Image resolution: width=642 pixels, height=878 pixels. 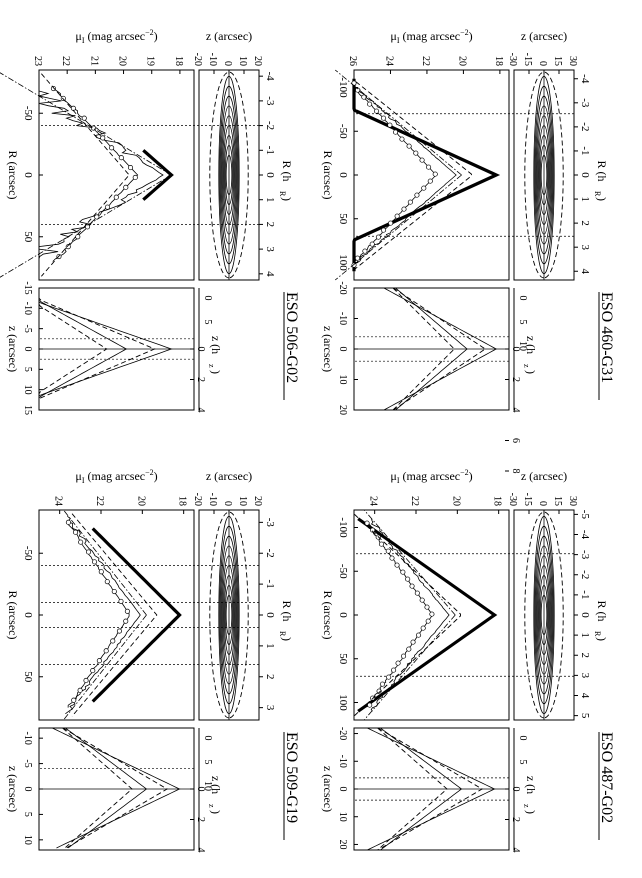 What do you see at coordinates (37, 61) in the screenshot?
I see `mu-tick-label: 23` at bounding box center [37, 61].